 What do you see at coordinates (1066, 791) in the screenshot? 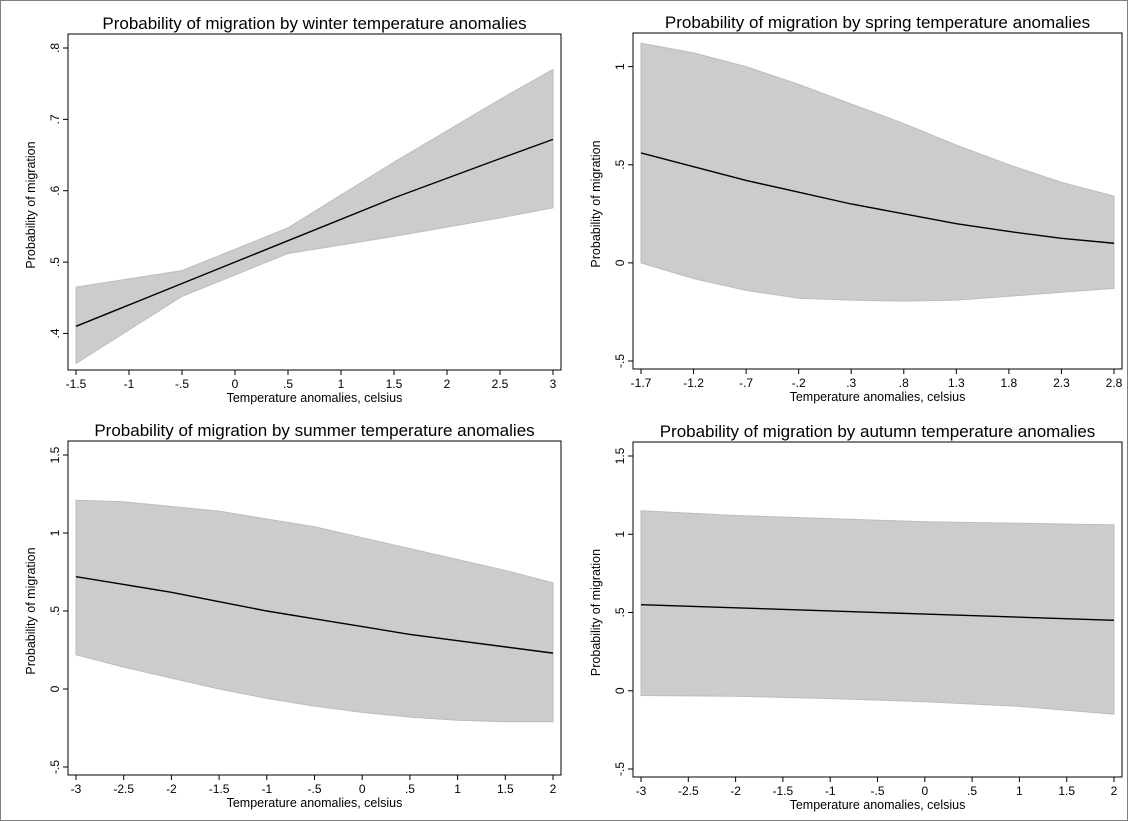
I see `panel-autumn-x-tick-label: 1.5` at bounding box center [1066, 791].